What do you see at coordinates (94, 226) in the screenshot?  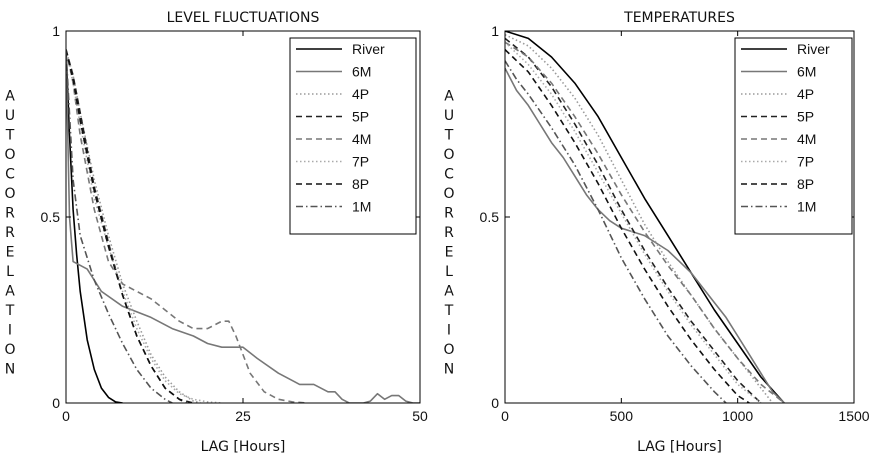 I see `series-line-river` at bounding box center [94, 226].